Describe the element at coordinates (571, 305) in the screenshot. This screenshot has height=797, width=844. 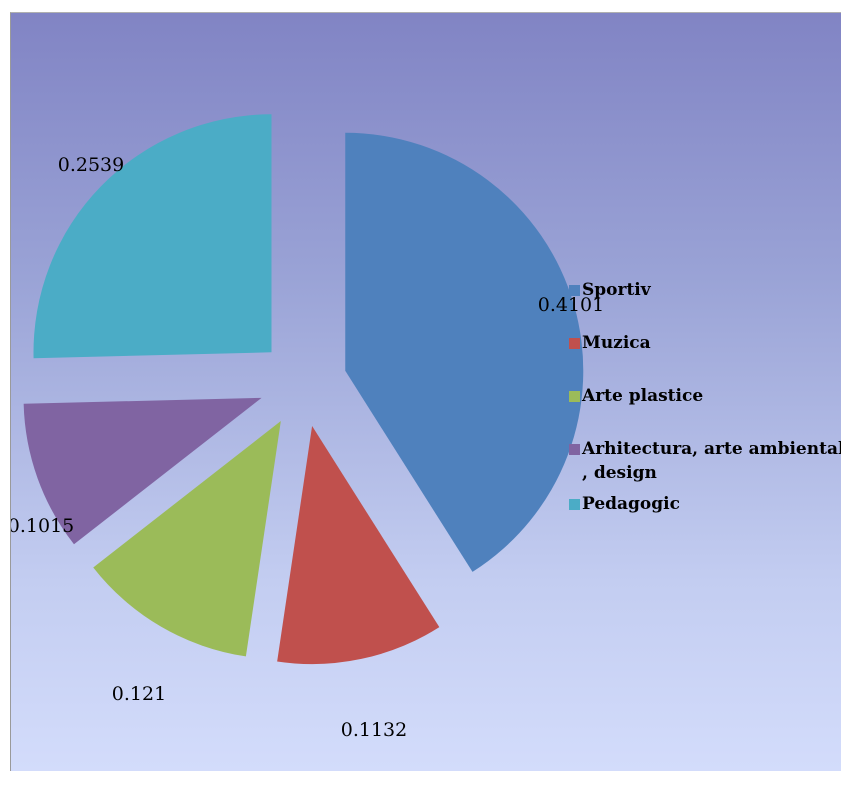
I see `data-label-1: 0.4101` at that location.